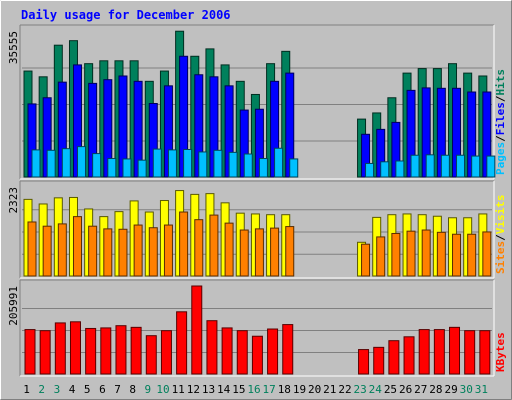 This screenshot has height=400, width=512. What do you see at coordinates (224, 389) in the screenshot?
I see `day-label-14: 14` at bounding box center [224, 389].